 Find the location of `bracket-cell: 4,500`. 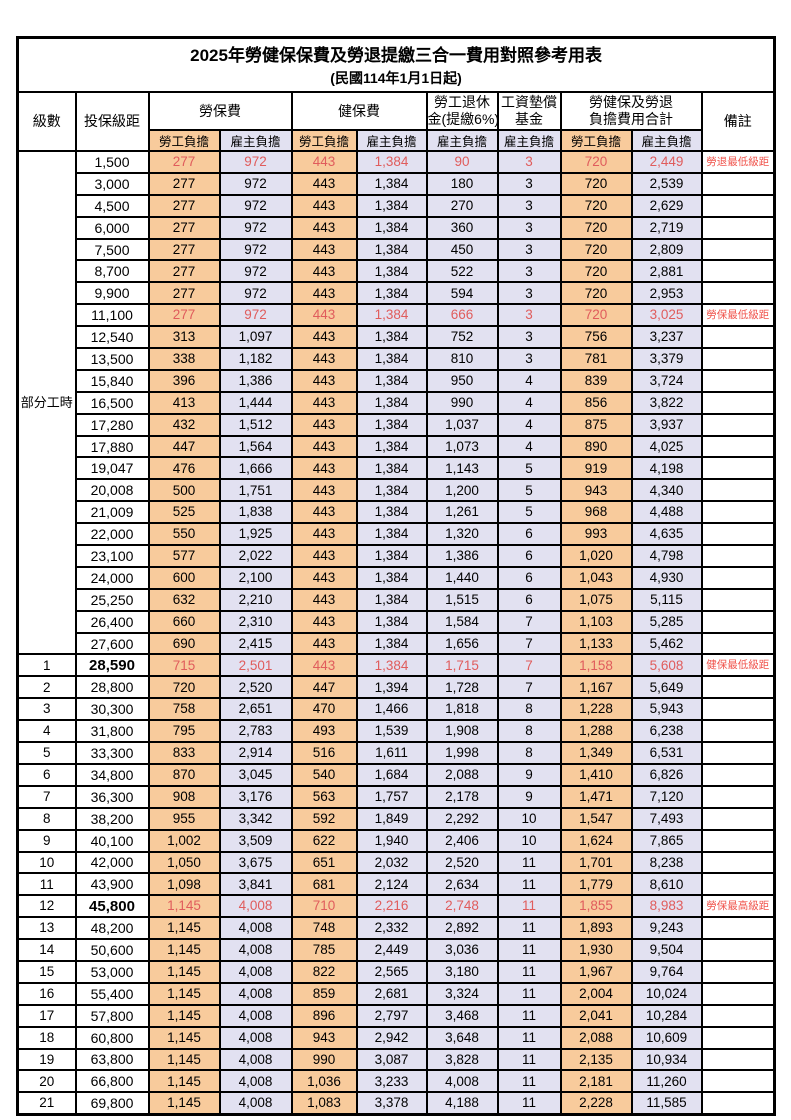

bracket-cell: 4,500 is located at coordinates (112, 205).